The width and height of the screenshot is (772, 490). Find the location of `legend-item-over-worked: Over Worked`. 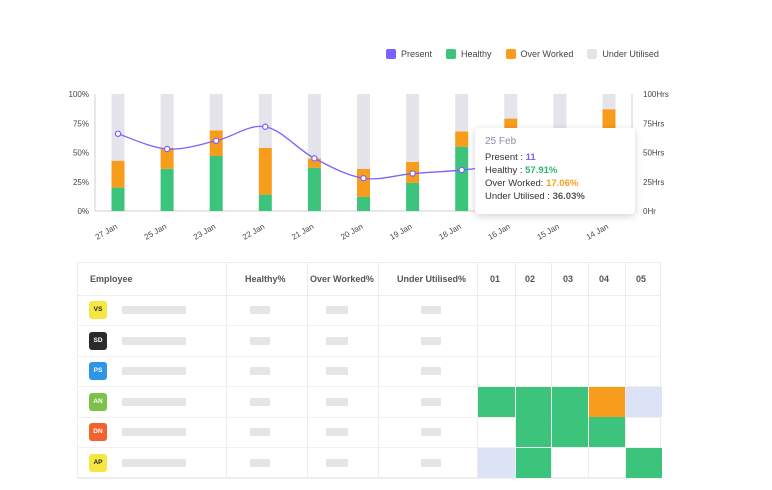

legend-item-over-worked: Over Worked is located at coordinates (539, 54).